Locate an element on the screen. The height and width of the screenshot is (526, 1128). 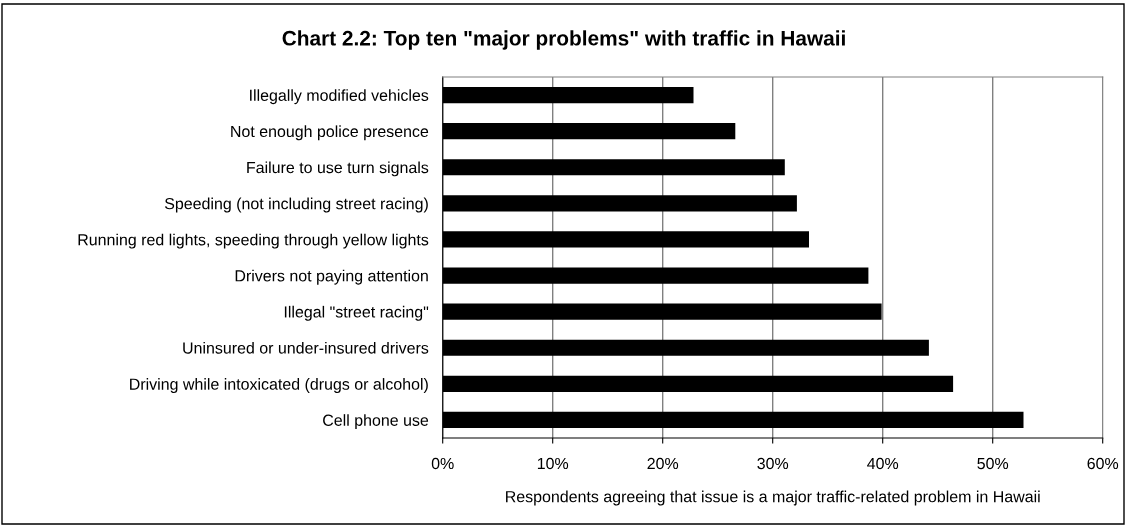
y-tick-label: Not enough police presence is located at coordinates (330, 133).